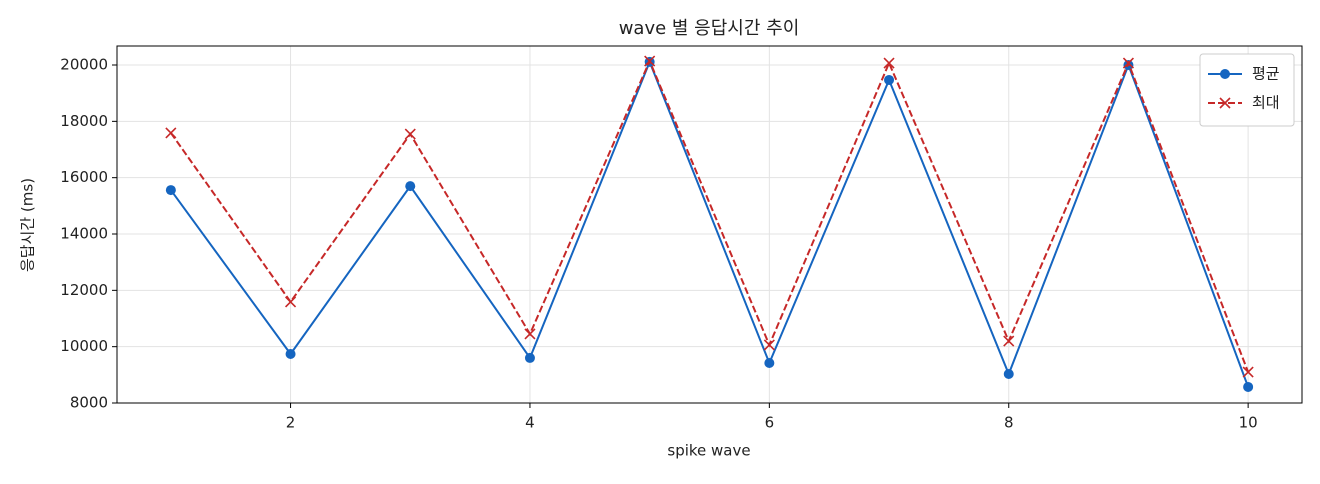 Image resolution: width=1320 pixels, height=484 pixels. What do you see at coordinates (84, 290) in the screenshot?
I see `y-tick-label: 12000` at bounding box center [84, 290].